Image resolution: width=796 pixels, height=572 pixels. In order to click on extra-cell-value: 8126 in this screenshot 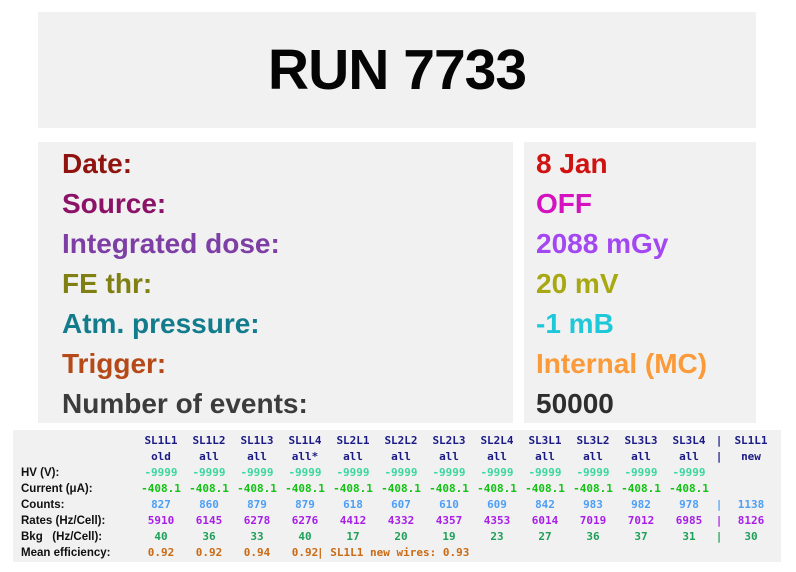, I will do `click(751, 520)`.